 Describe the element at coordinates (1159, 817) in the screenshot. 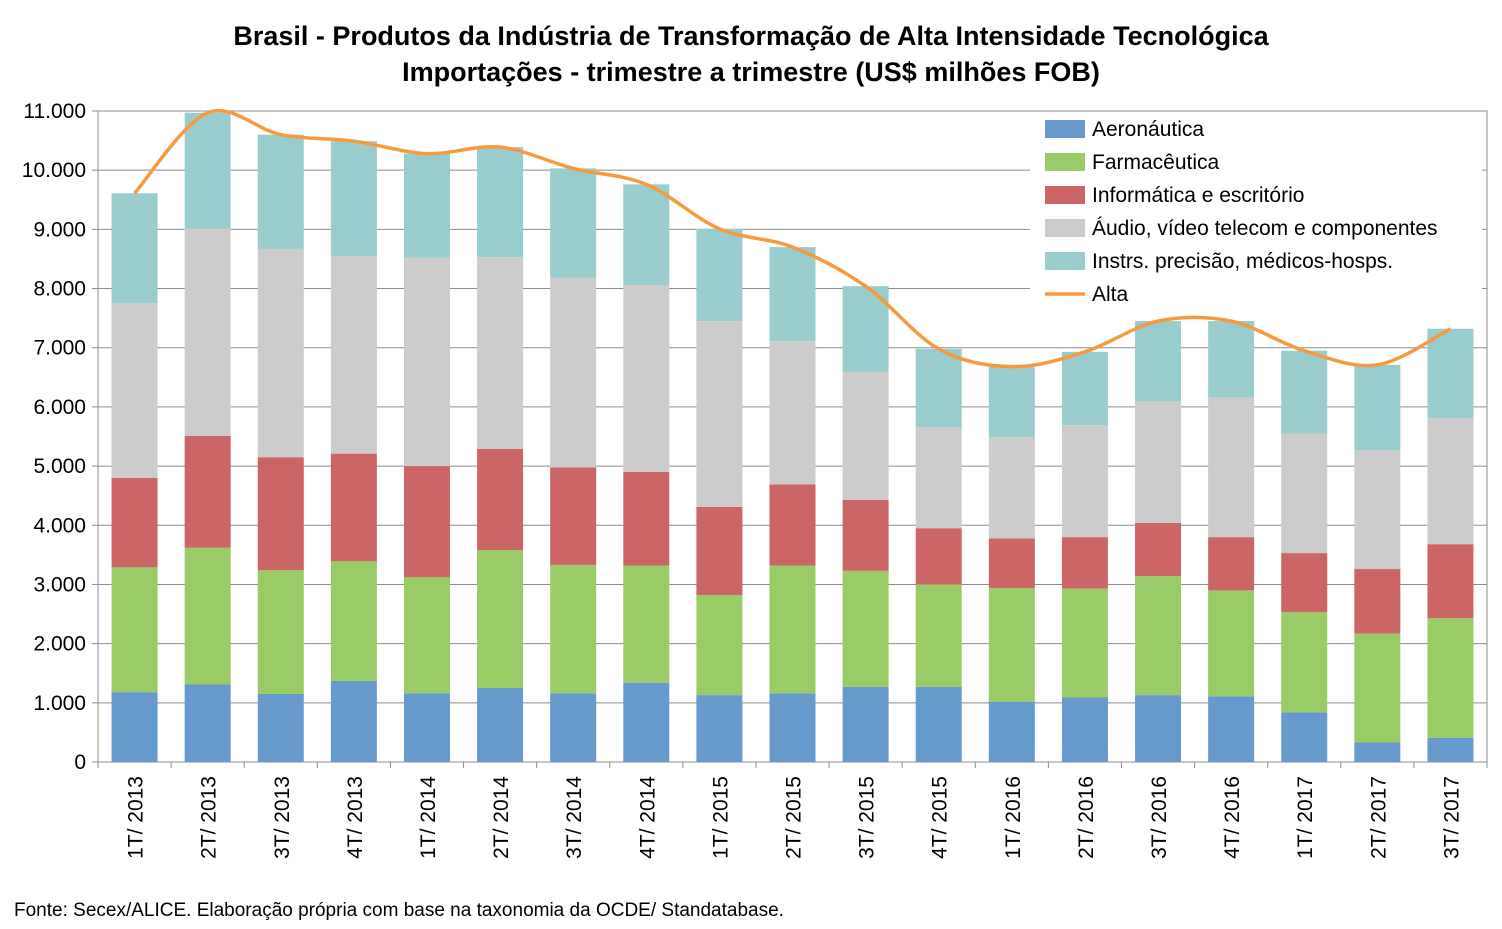

I see `x-tick-label: 3T/ 2016` at that location.